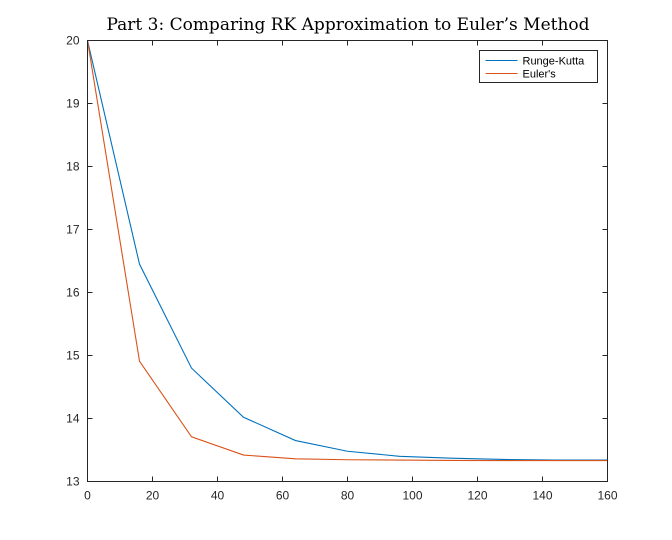 The width and height of the screenshot is (672, 540). I want to click on y-tick-label: 18, so click(73, 167).